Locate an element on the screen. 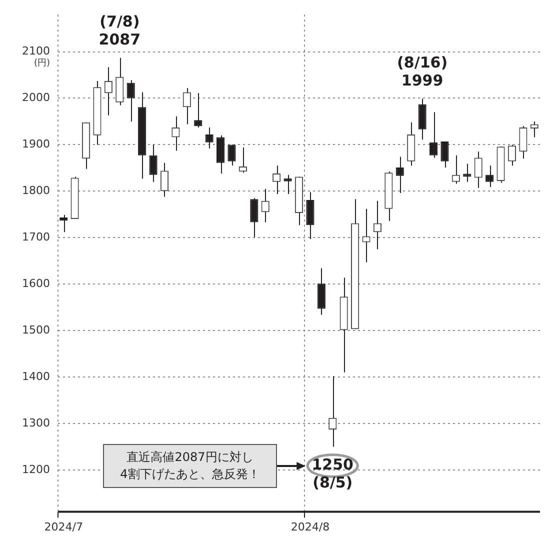 The image size is (550, 545). y-axis-title: (円) is located at coordinates (42, 63).